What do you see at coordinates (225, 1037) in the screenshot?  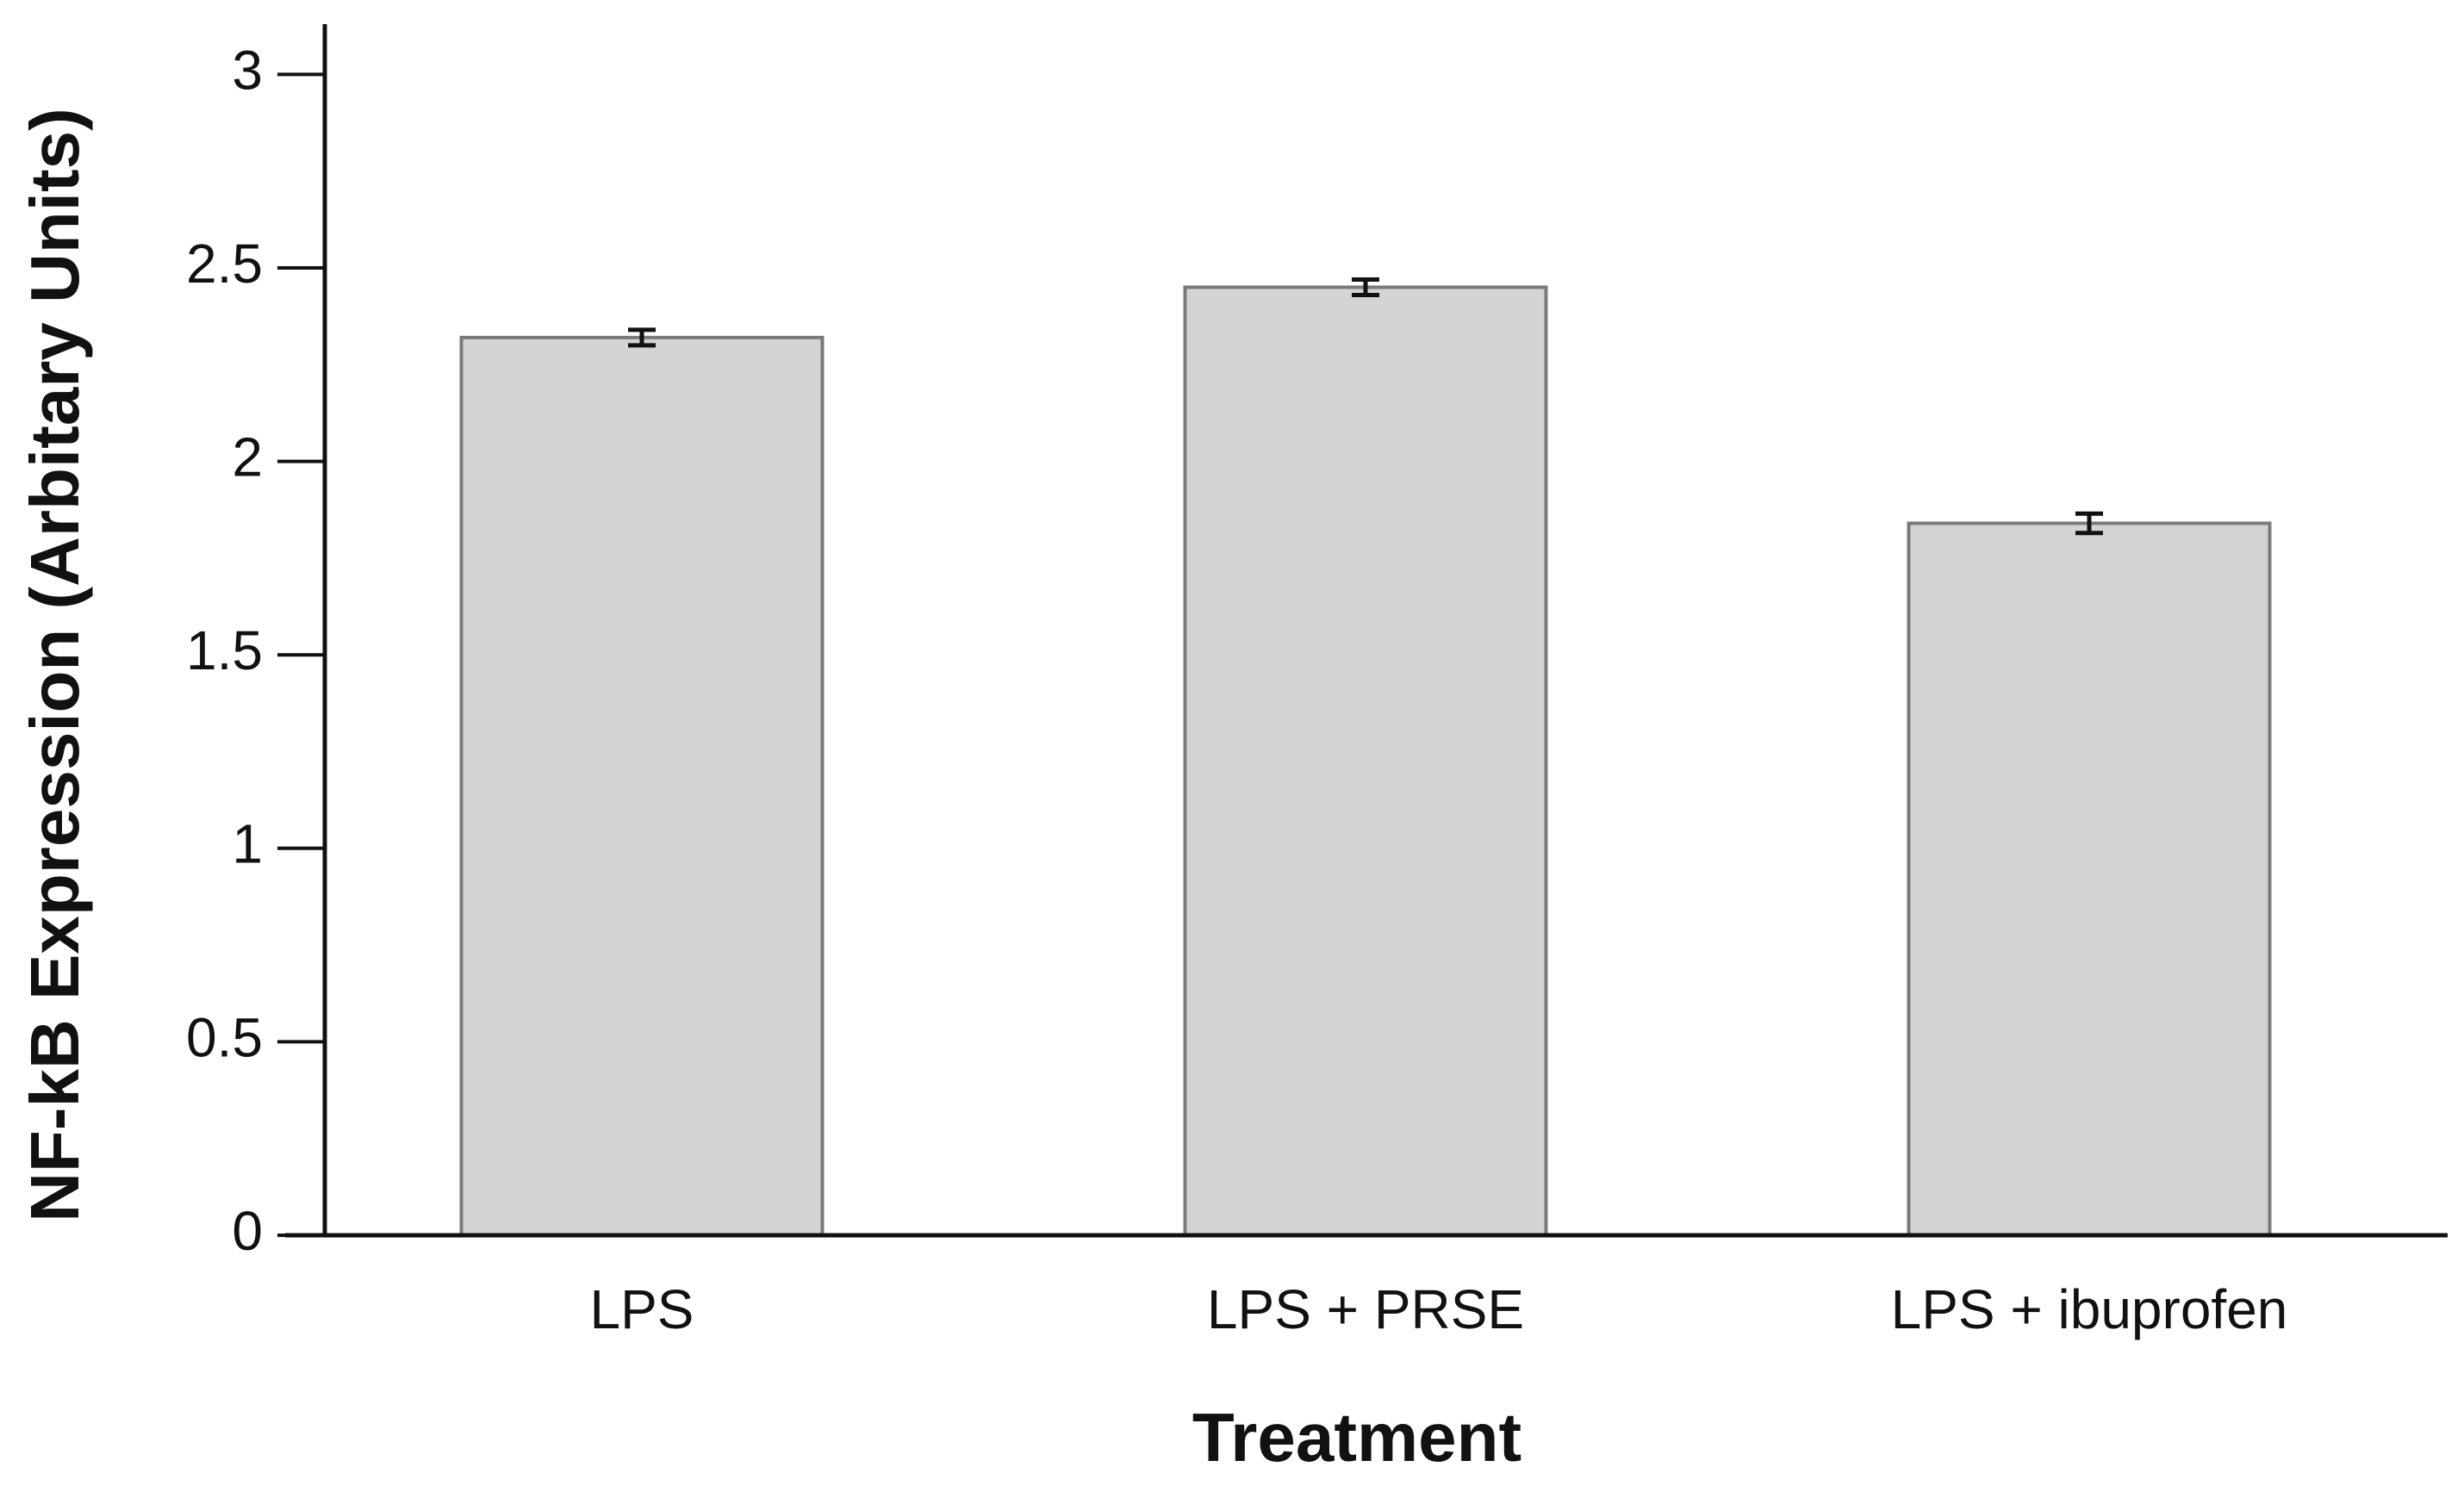 I see `y-tick-label: 0.5` at bounding box center [225, 1037].